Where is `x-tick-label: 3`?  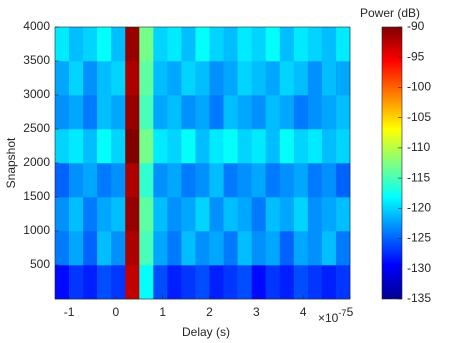
x-tick-label: 3 is located at coordinates (256, 312).